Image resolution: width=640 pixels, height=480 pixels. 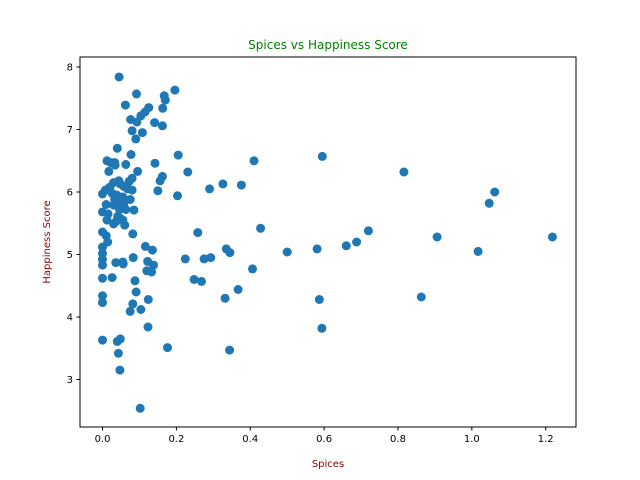 What do you see at coordinates (70, 255) in the screenshot?
I see `y-tick-label: 5` at bounding box center [70, 255].